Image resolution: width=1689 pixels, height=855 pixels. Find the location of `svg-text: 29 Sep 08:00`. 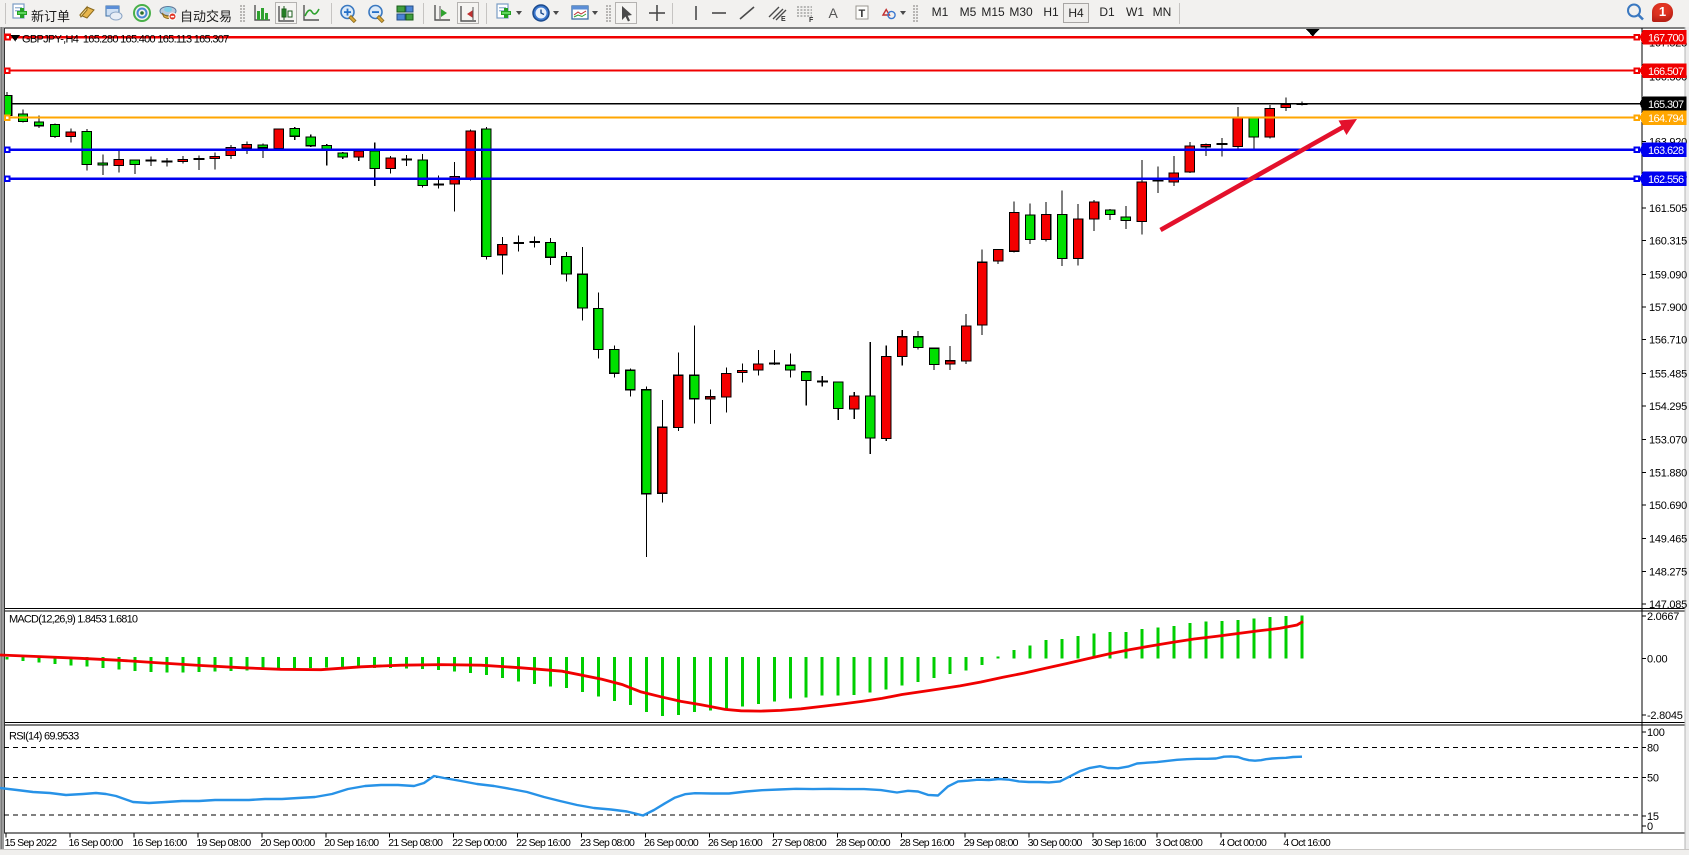

svg-text: 29 Sep 08:00 is located at coordinates (991, 843).